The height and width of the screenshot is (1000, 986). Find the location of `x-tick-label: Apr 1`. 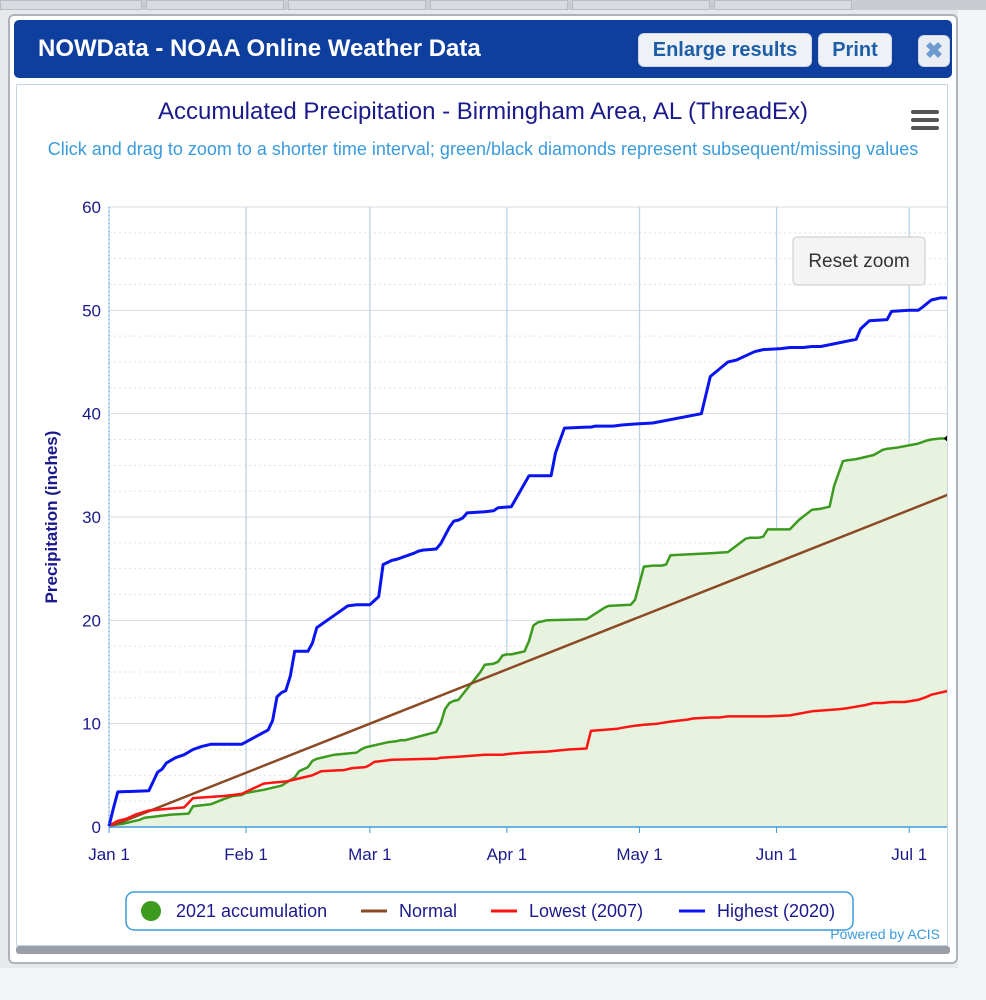

x-tick-label: Apr 1 is located at coordinates (507, 854).